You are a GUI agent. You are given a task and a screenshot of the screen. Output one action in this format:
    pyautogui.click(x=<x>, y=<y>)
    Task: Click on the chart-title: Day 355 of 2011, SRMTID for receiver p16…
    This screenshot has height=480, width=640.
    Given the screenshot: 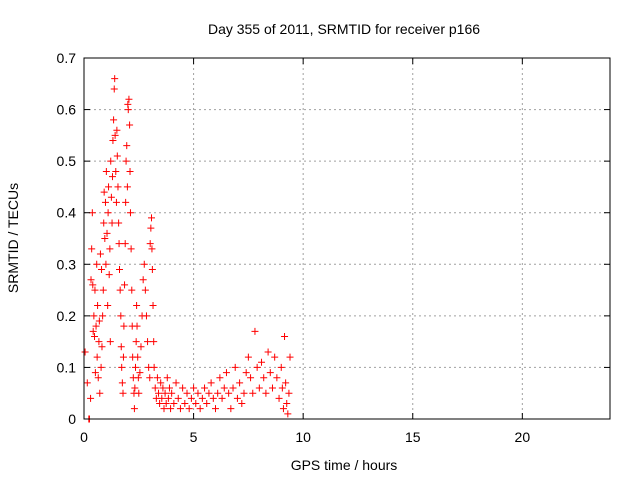 What is the action you would take?
    pyautogui.click(x=344, y=29)
    